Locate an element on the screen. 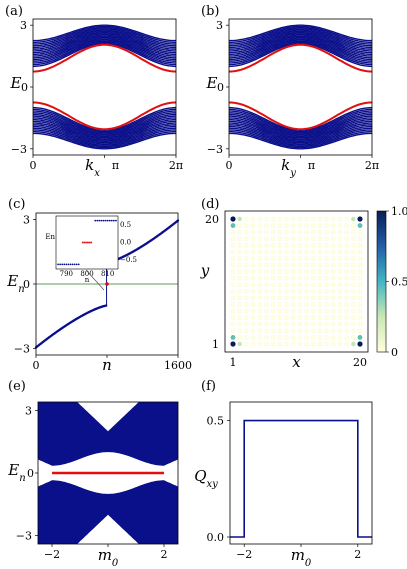 The image size is (407, 569). panel-label-d: (d) is located at coordinates (210, 204).